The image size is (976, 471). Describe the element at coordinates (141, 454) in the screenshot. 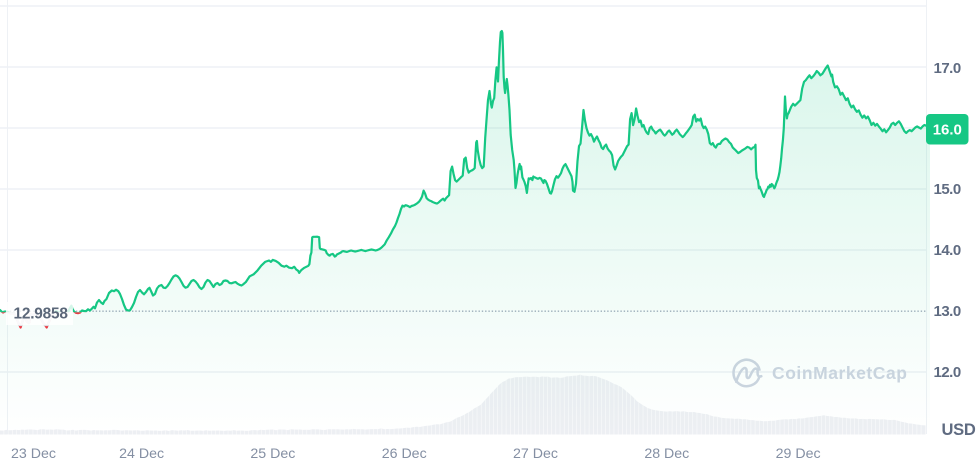

I see `svg-text: 24 Dec` at that location.